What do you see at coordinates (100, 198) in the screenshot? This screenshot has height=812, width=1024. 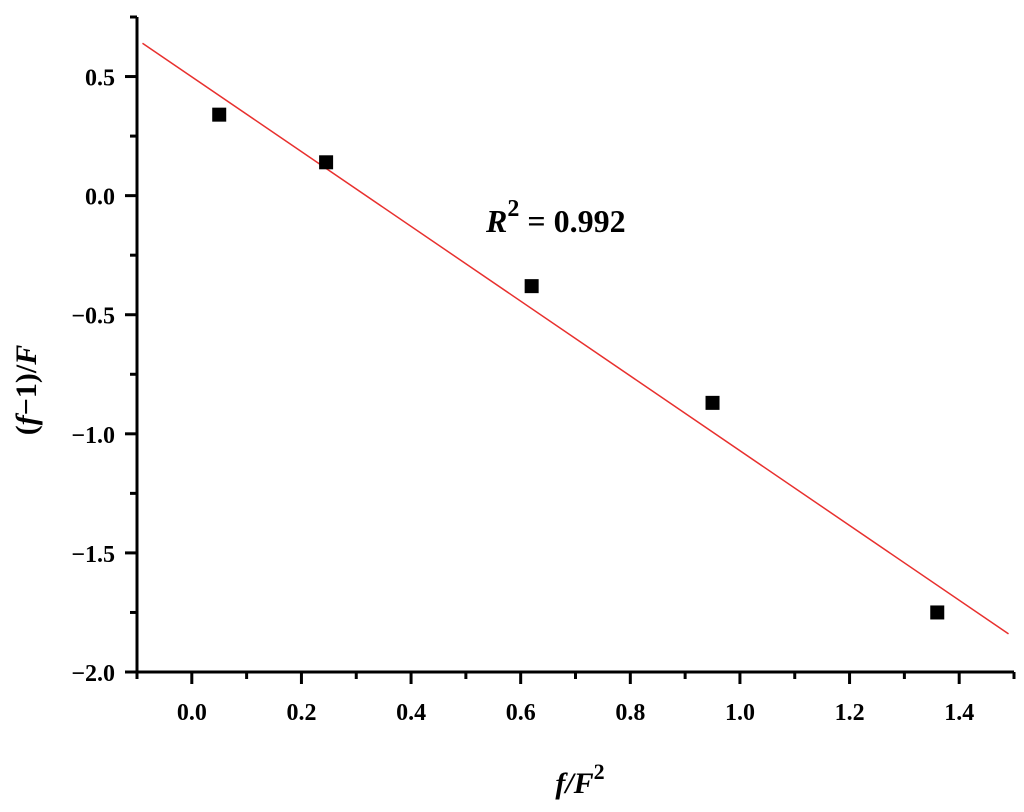 I see `y-tick-label: 0.0` at bounding box center [100, 198].